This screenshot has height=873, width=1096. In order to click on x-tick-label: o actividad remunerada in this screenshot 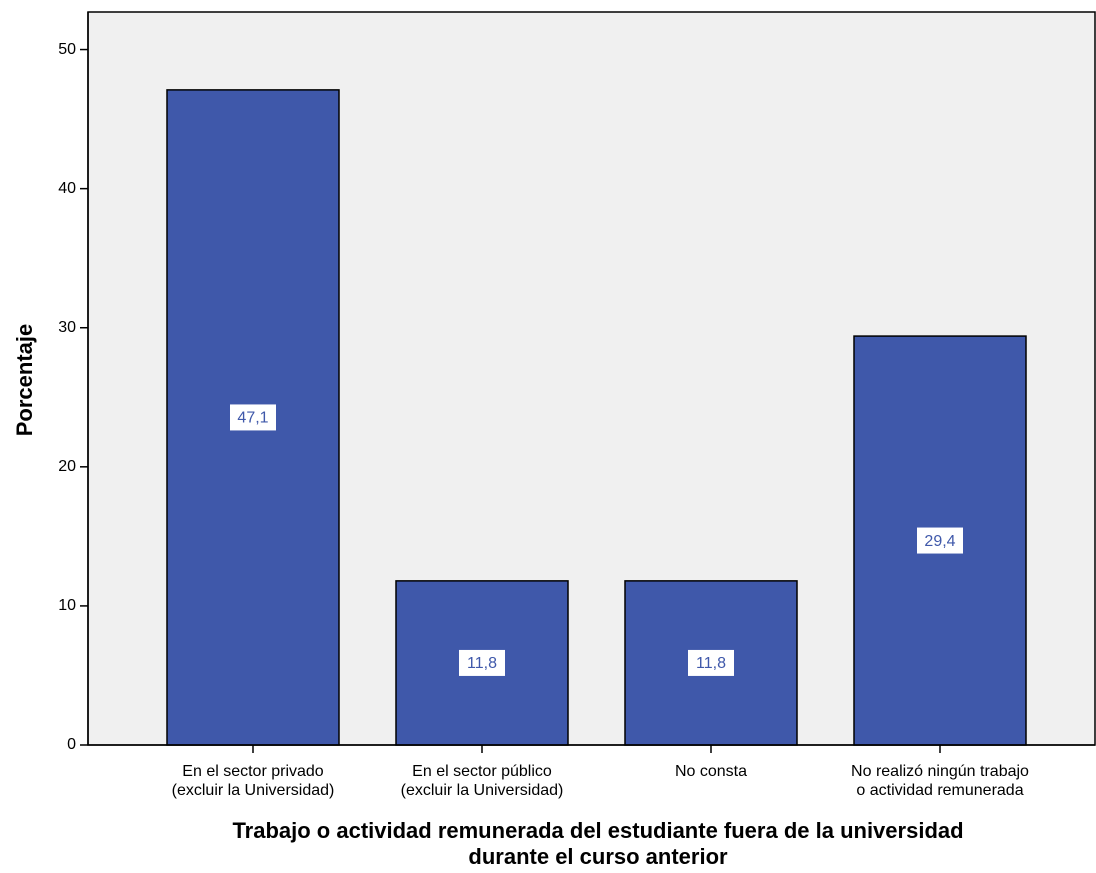, I will do `click(939, 790)`.